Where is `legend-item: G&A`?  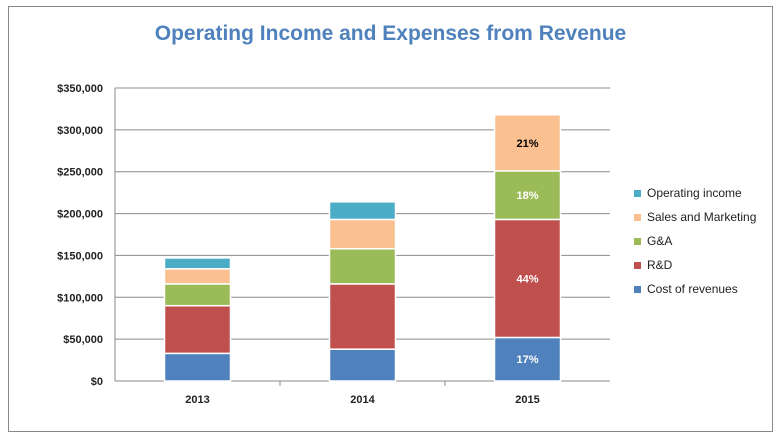 legend-item: G&A is located at coordinates (653, 241).